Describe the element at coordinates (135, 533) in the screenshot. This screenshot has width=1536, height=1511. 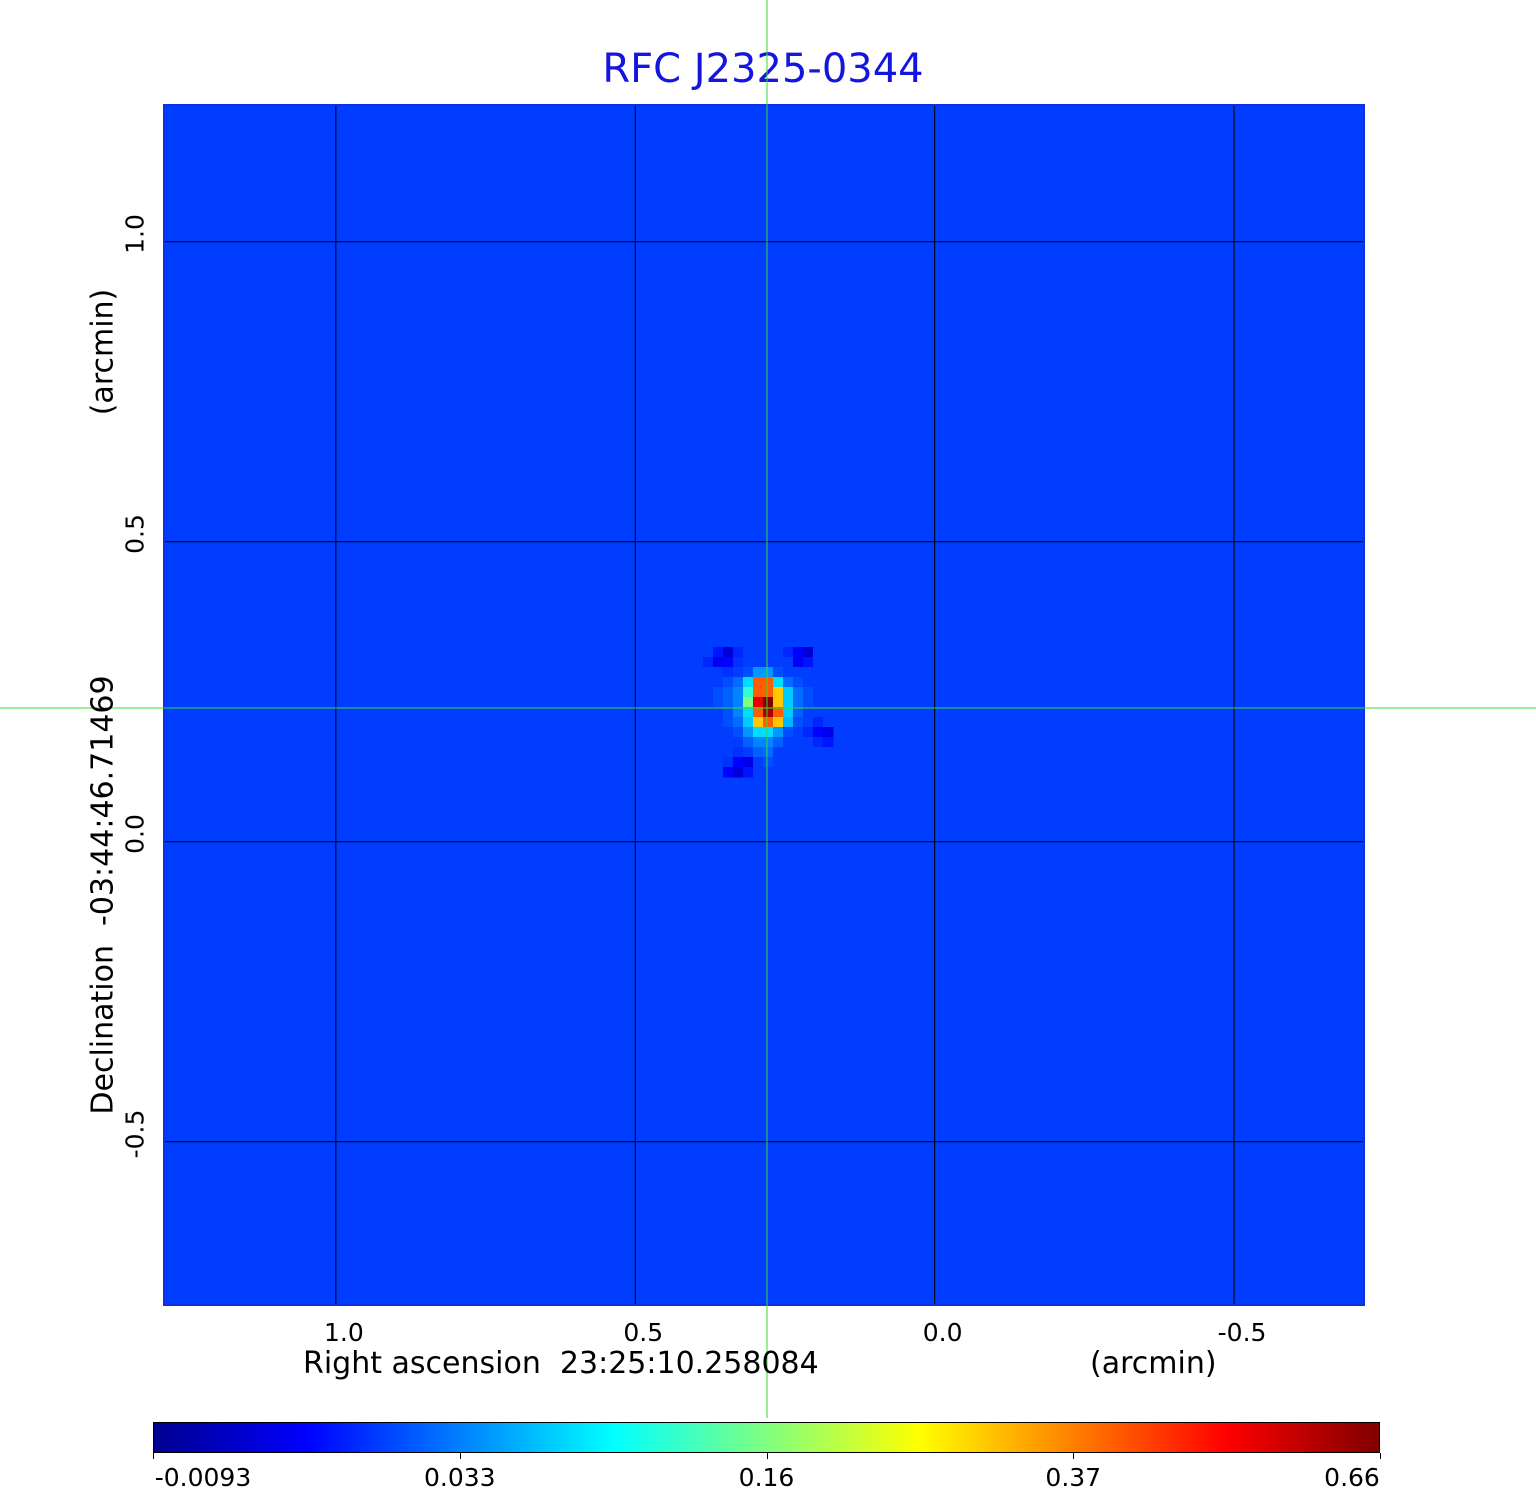
I see `y-tick-label: 0.5` at that location.